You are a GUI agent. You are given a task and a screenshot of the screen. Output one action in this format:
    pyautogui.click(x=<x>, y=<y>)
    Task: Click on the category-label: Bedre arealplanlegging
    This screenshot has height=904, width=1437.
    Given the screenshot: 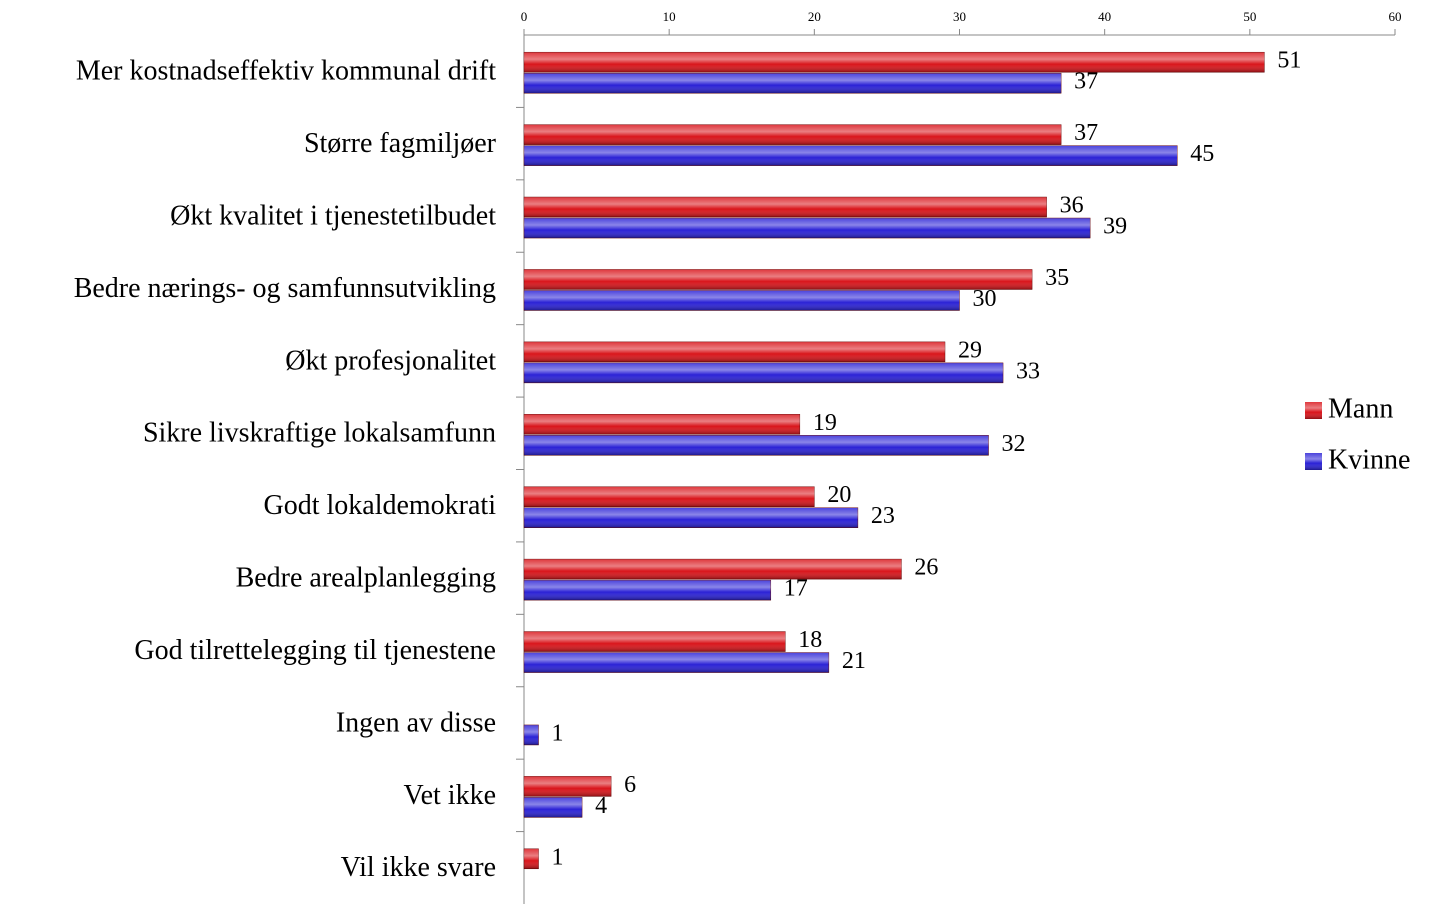 What is the action you would take?
    pyautogui.click(x=366, y=578)
    